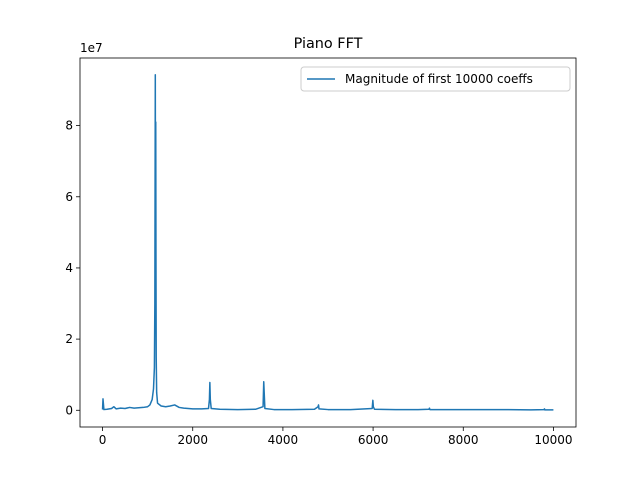 The image size is (640, 484). I want to click on y-tick-label: 2, so click(69, 339).